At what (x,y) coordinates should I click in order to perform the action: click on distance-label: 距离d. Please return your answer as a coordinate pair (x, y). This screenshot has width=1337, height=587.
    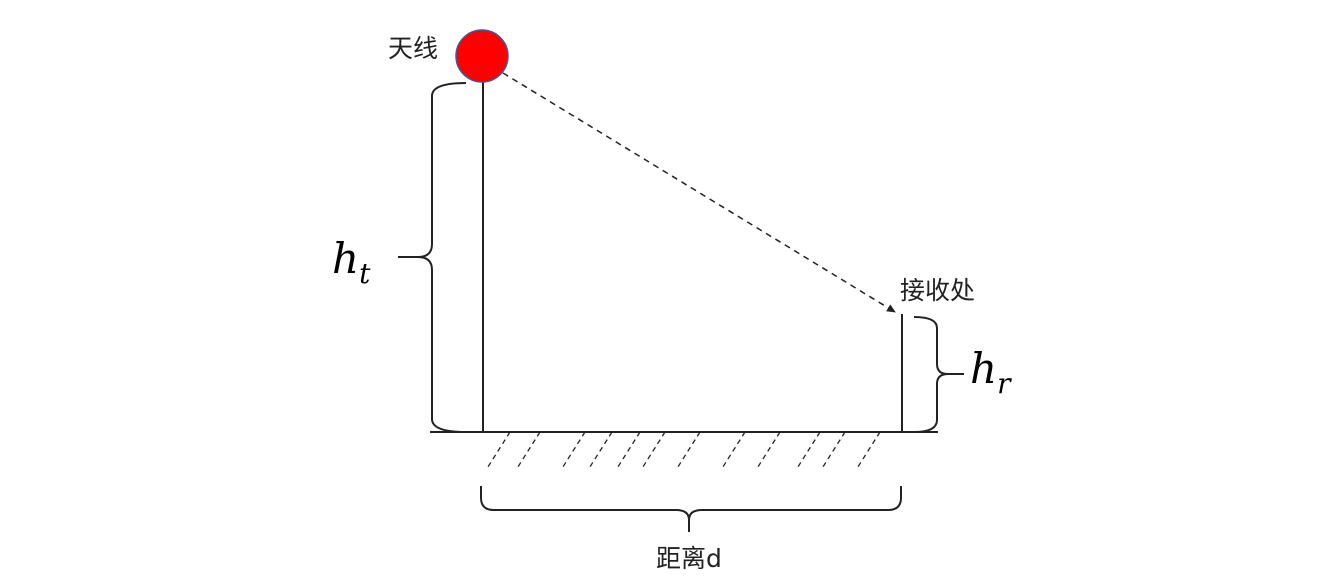
    Looking at the image, I should click on (689, 558).